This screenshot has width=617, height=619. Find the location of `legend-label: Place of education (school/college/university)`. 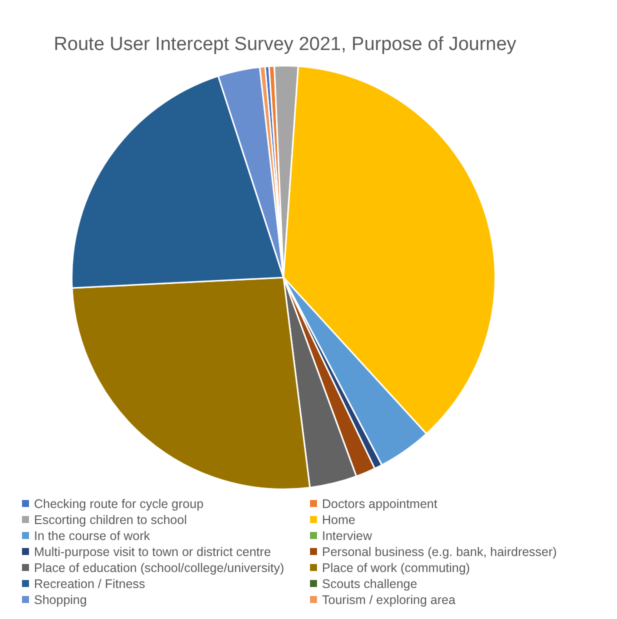

legend-label: Place of education (school/college/university) is located at coordinates (159, 567).